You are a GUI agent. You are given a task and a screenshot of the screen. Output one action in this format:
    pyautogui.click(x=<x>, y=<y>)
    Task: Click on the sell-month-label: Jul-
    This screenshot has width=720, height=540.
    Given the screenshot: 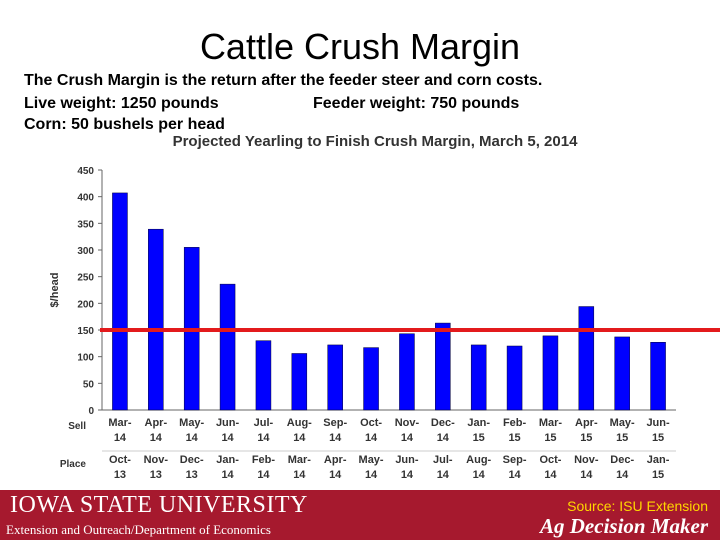 What is the action you would take?
    pyautogui.click(x=264, y=423)
    